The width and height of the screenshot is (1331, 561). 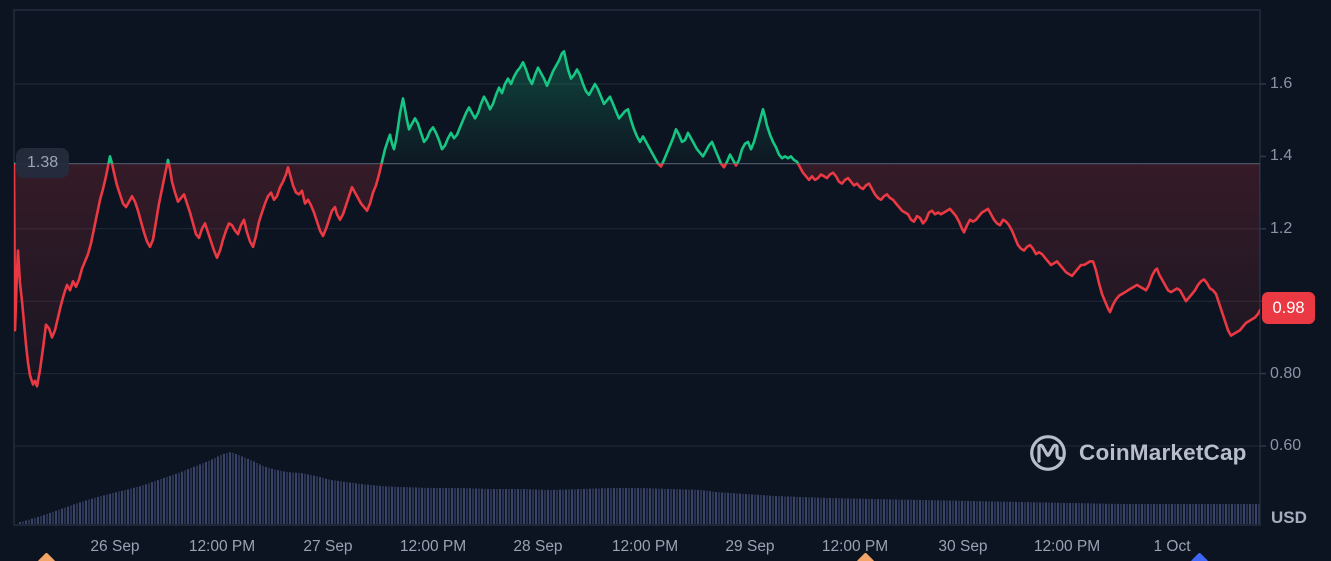 What do you see at coordinates (115, 546) in the screenshot?
I see `x-axis-label: 26 Sep` at bounding box center [115, 546].